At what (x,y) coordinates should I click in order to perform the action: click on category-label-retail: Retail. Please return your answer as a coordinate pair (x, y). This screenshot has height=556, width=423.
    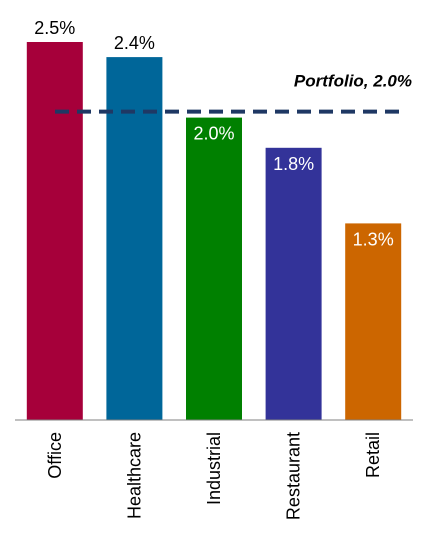
    Looking at the image, I should click on (373, 455).